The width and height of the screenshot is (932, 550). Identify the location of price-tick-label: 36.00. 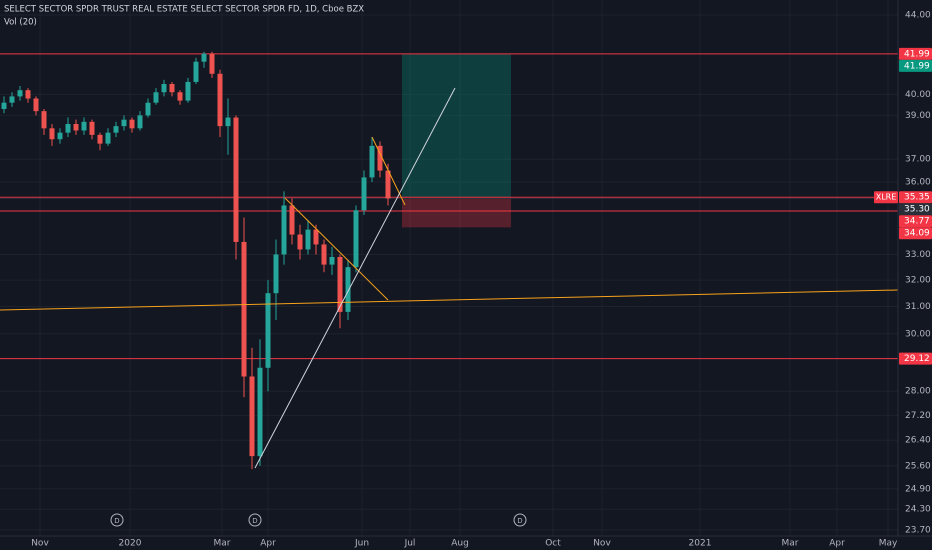
(918, 183).